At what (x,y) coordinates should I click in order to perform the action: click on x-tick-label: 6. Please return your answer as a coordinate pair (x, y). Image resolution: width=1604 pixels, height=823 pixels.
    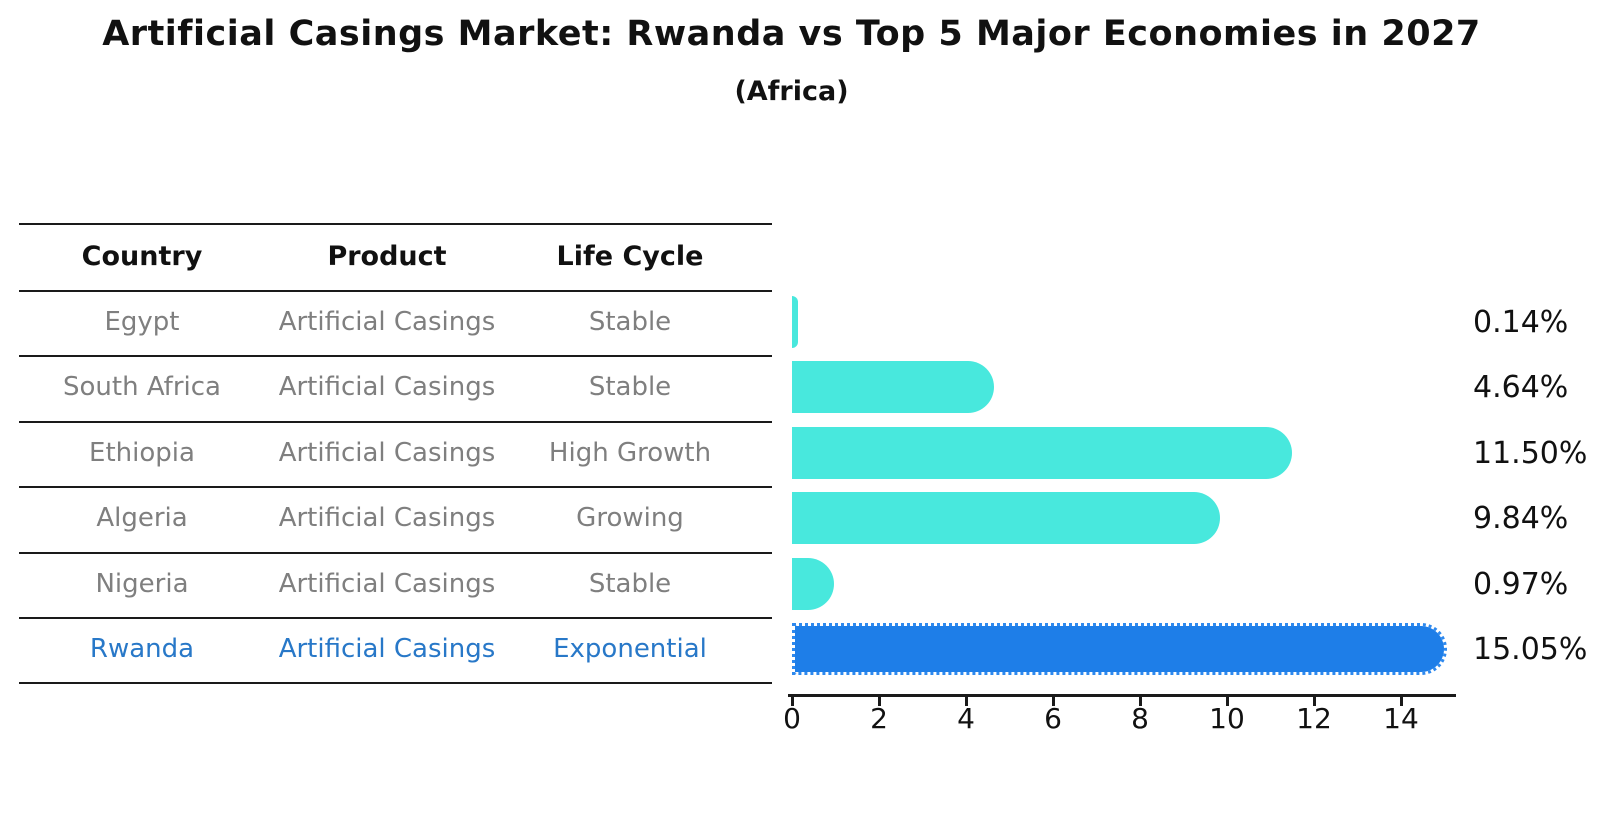
    Looking at the image, I should click on (1053, 718).